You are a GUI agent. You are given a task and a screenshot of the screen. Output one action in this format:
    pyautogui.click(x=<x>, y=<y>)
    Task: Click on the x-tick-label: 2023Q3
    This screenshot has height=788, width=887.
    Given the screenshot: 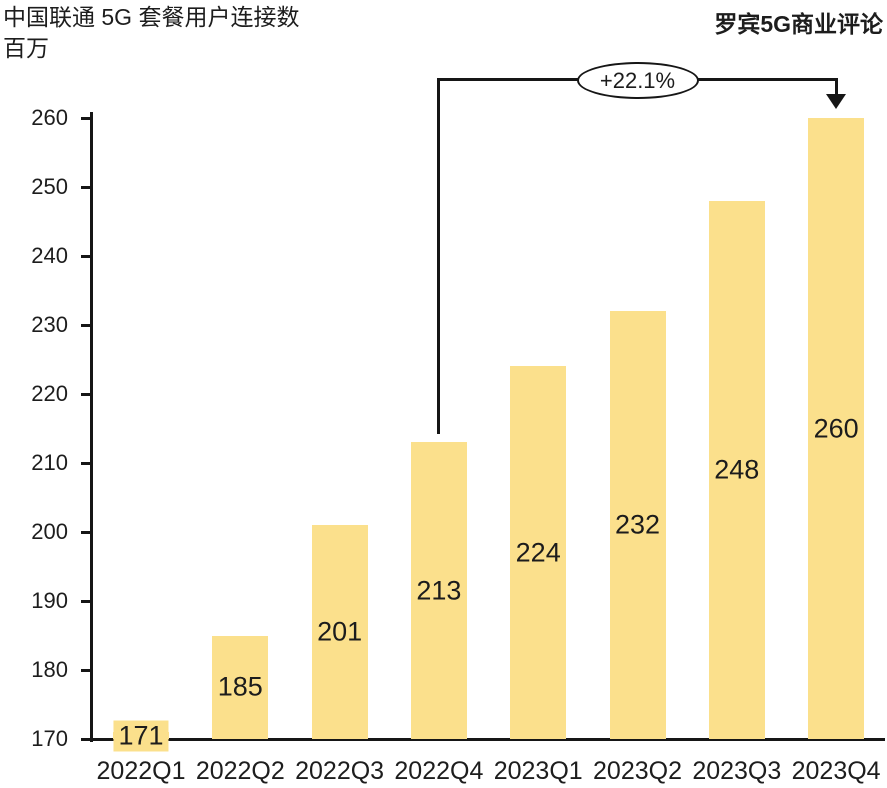 What is the action you would take?
    pyautogui.click(x=737, y=771)
    